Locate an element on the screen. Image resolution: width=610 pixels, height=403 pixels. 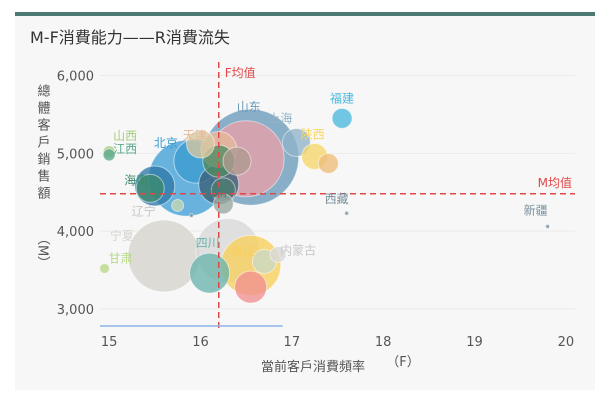
point-label-浙江: 浙江 is located at coordinates (243, 251).